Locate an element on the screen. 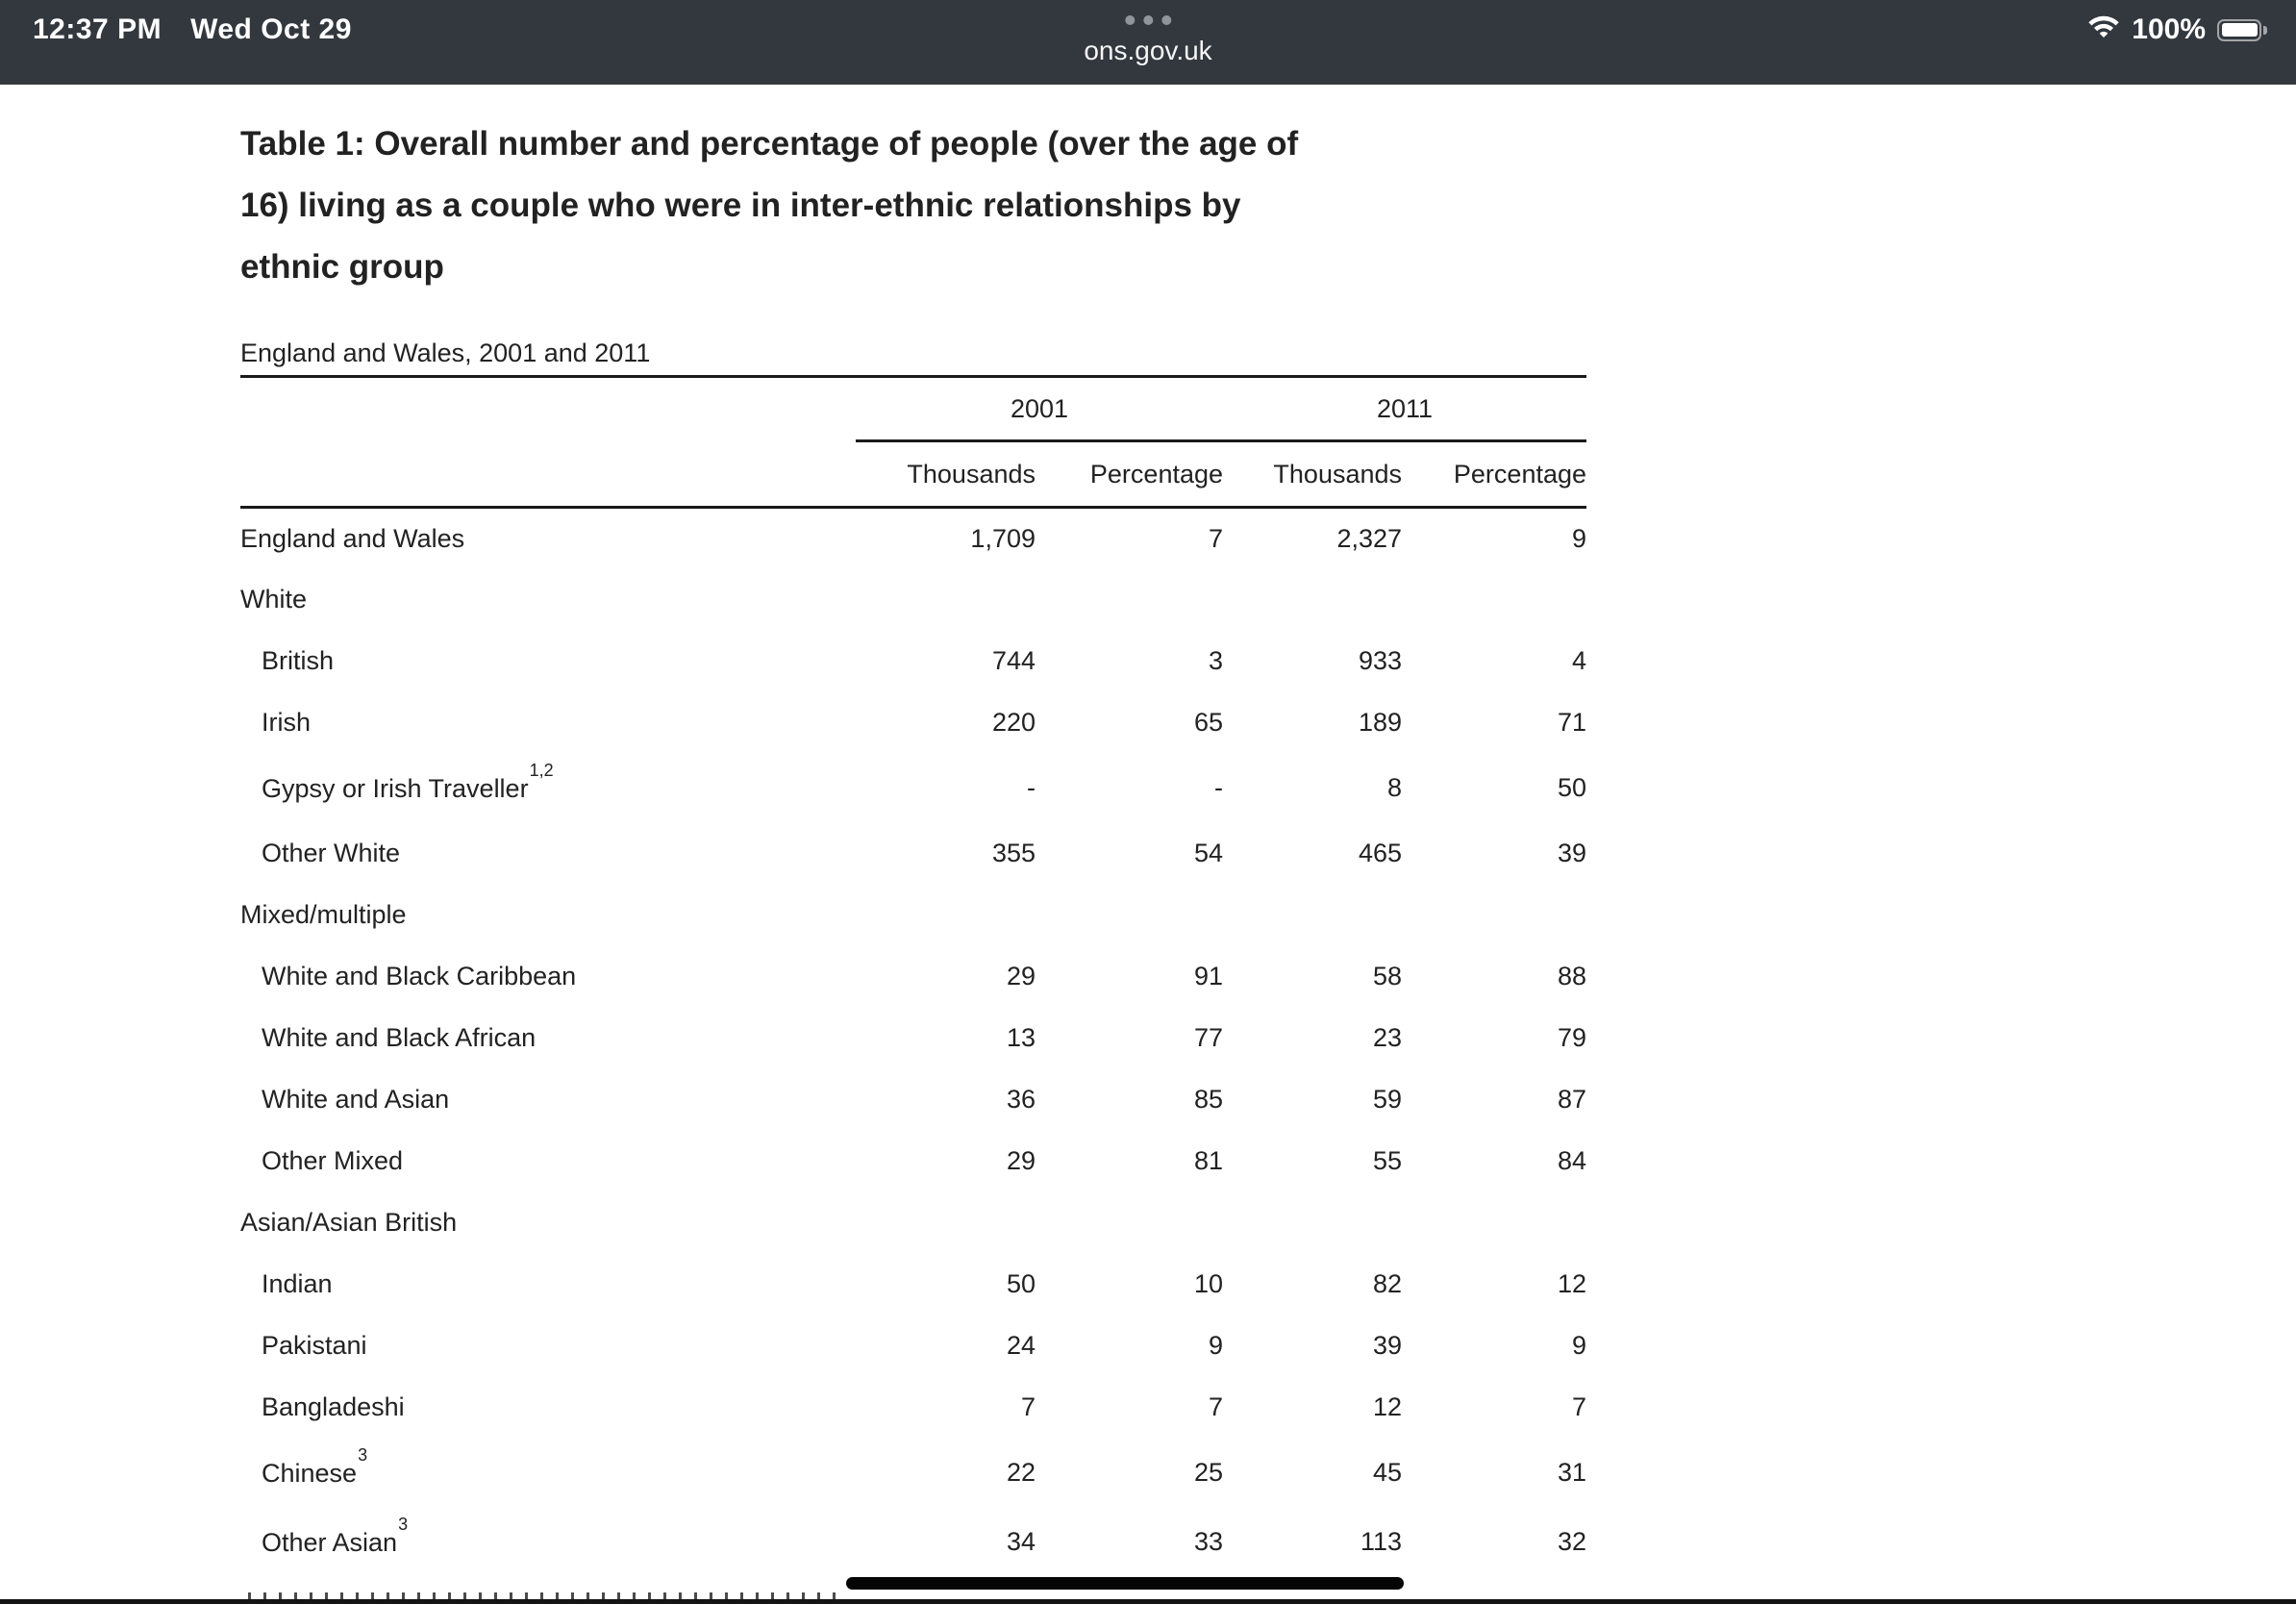 The height and width of the screenshot is (1604, 2296). row-label-text: White and Black Caribbean is located at coordinates (419, 976).